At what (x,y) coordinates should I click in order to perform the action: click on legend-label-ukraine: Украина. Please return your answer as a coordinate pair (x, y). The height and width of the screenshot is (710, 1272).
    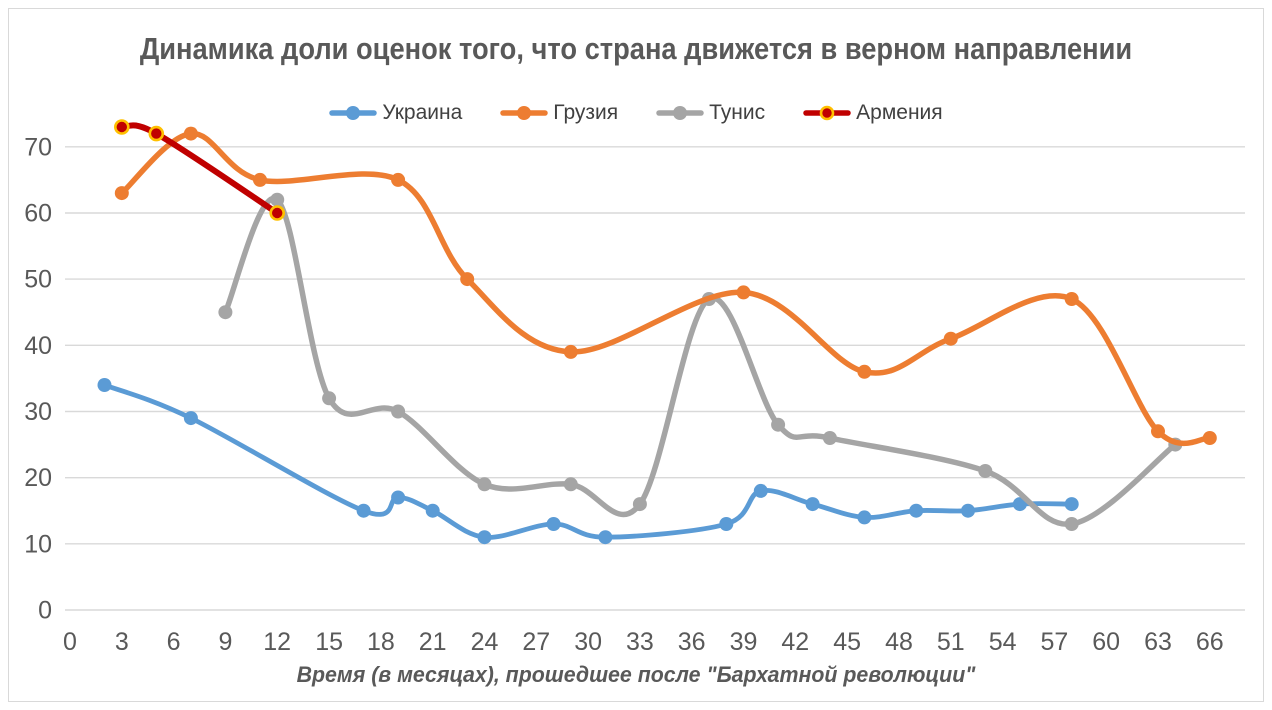
    Looking at the image, I should click on (422, 112).